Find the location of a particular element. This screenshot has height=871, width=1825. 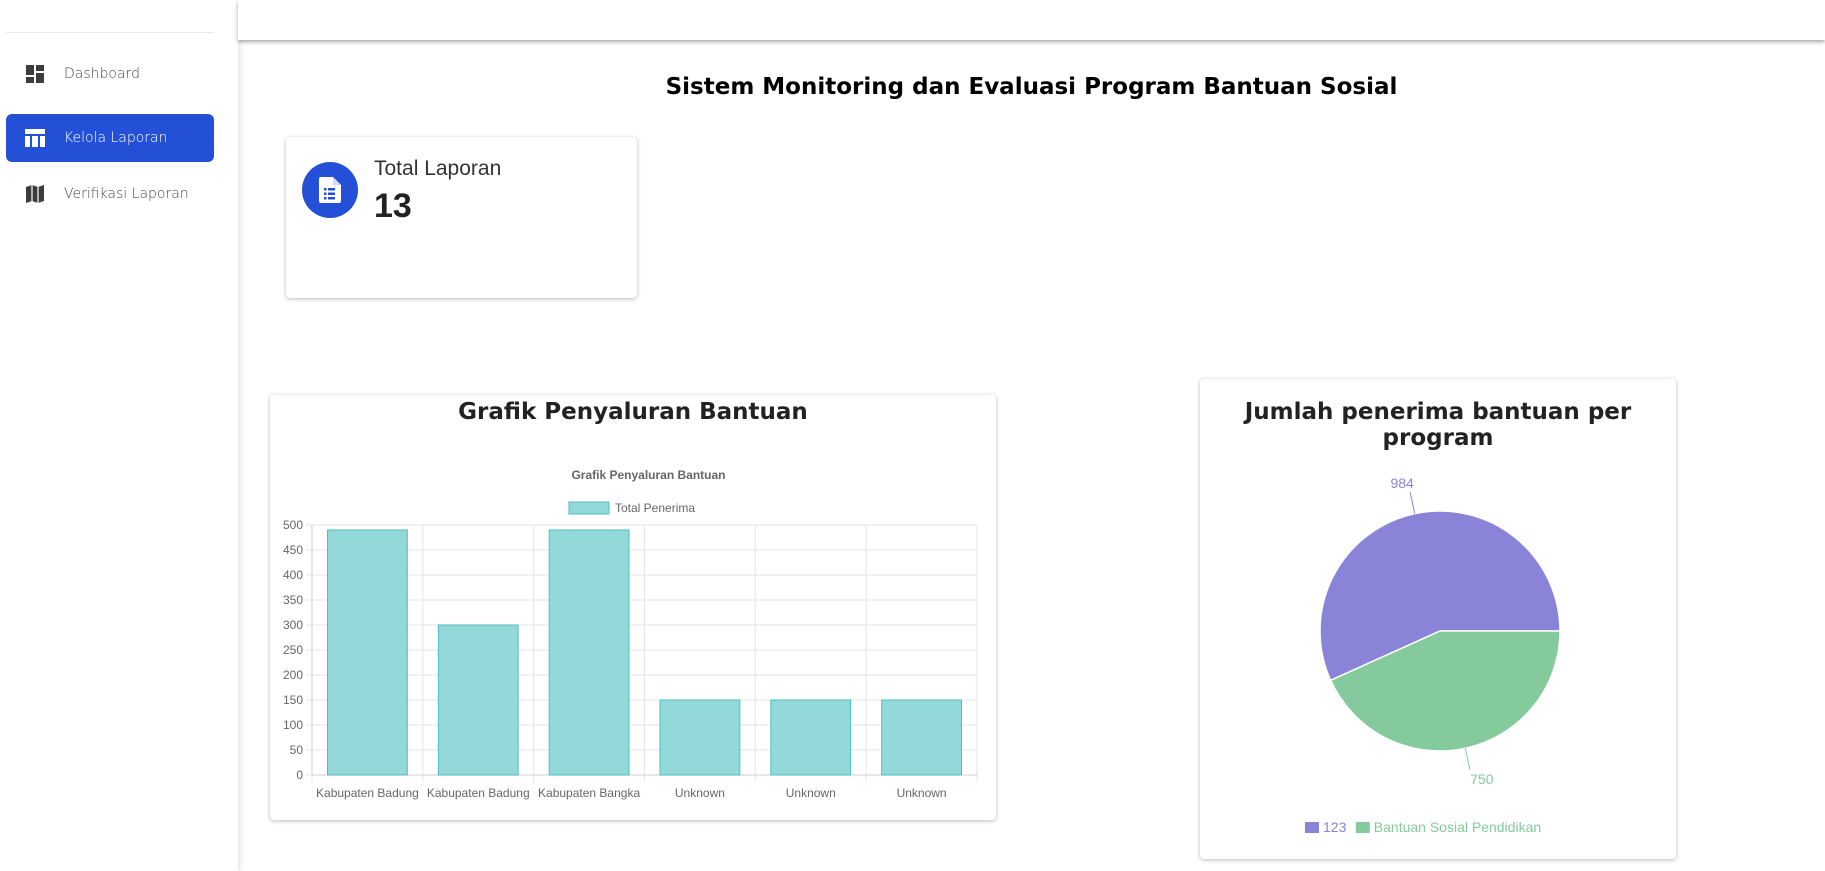

y-tick-label: 200 is located at coordinates (293, 675).